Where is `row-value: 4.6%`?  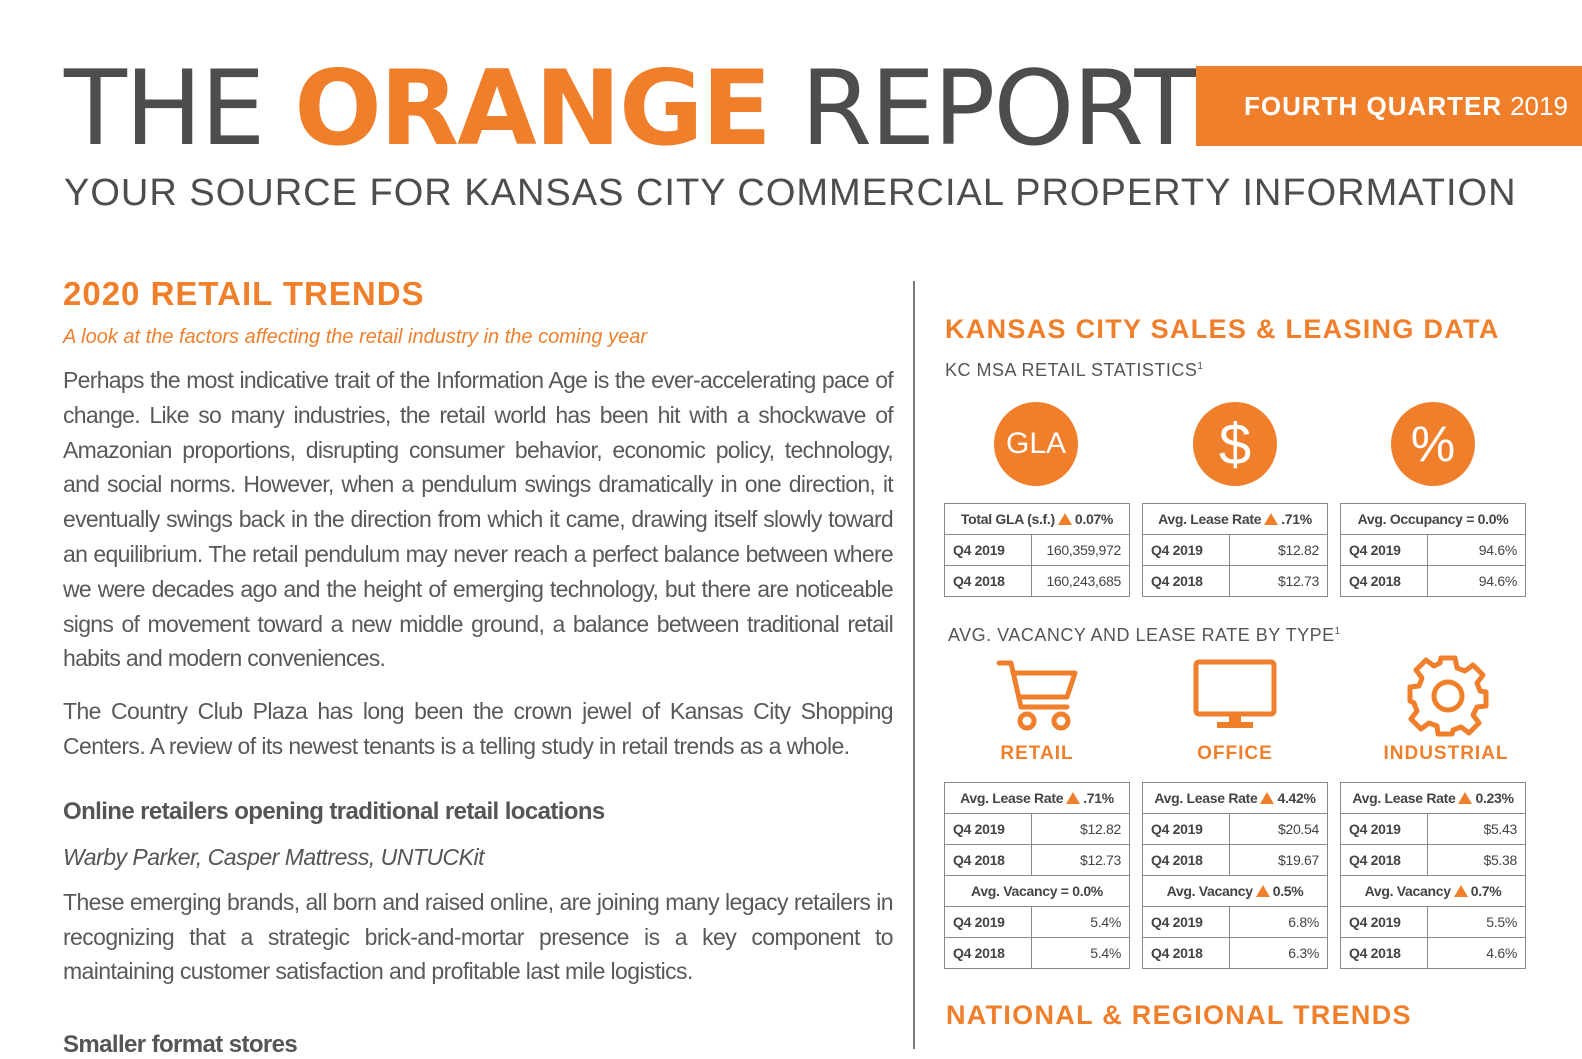 row-value: 4.6% is located at coordinates (1476, 953).